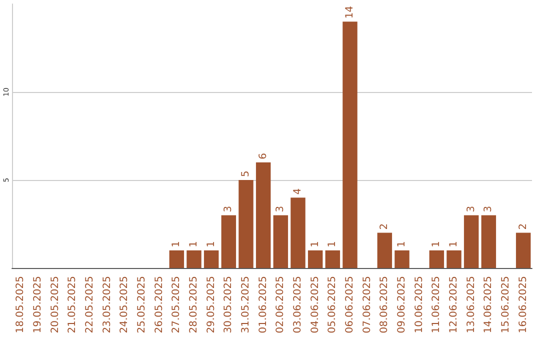 The image size is (540, 340). Describe the element at coordinates (55, 305) in the screenshot. I see `x-tick-label: 20.05.2025` at that location.